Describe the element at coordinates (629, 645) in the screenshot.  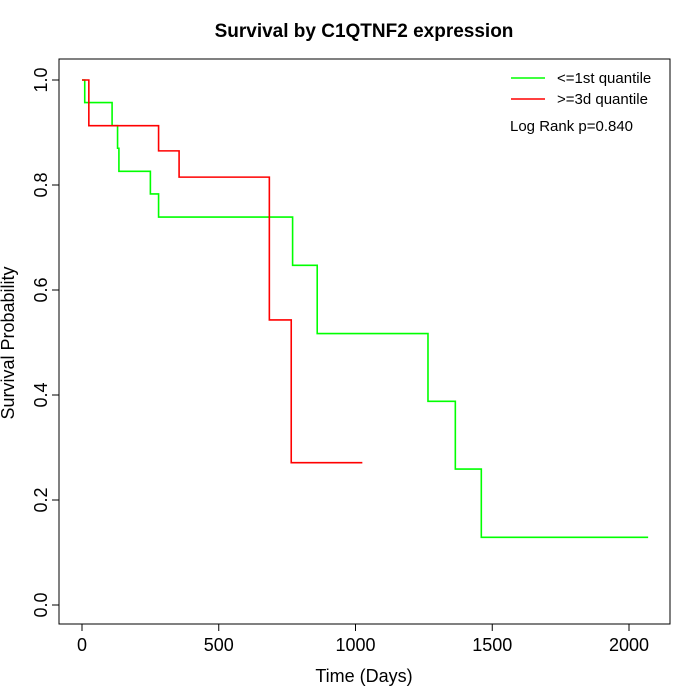
I see `x-tick-label: 2000` at that location.